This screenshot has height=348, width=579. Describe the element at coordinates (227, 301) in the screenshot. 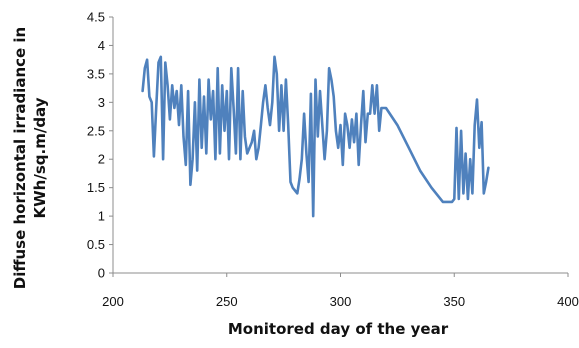

I see `x-tick-label: 250` at that location.